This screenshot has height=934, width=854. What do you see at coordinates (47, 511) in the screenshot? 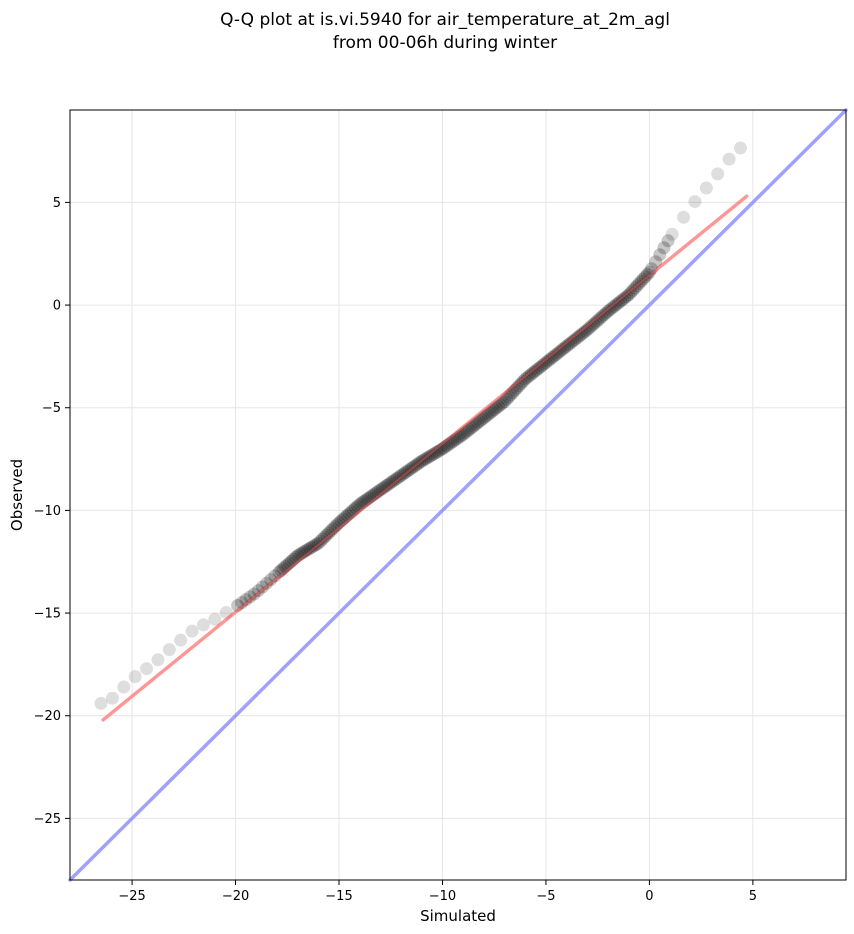
I see `y-tick-label: −10` at bounding box center [47, 511].